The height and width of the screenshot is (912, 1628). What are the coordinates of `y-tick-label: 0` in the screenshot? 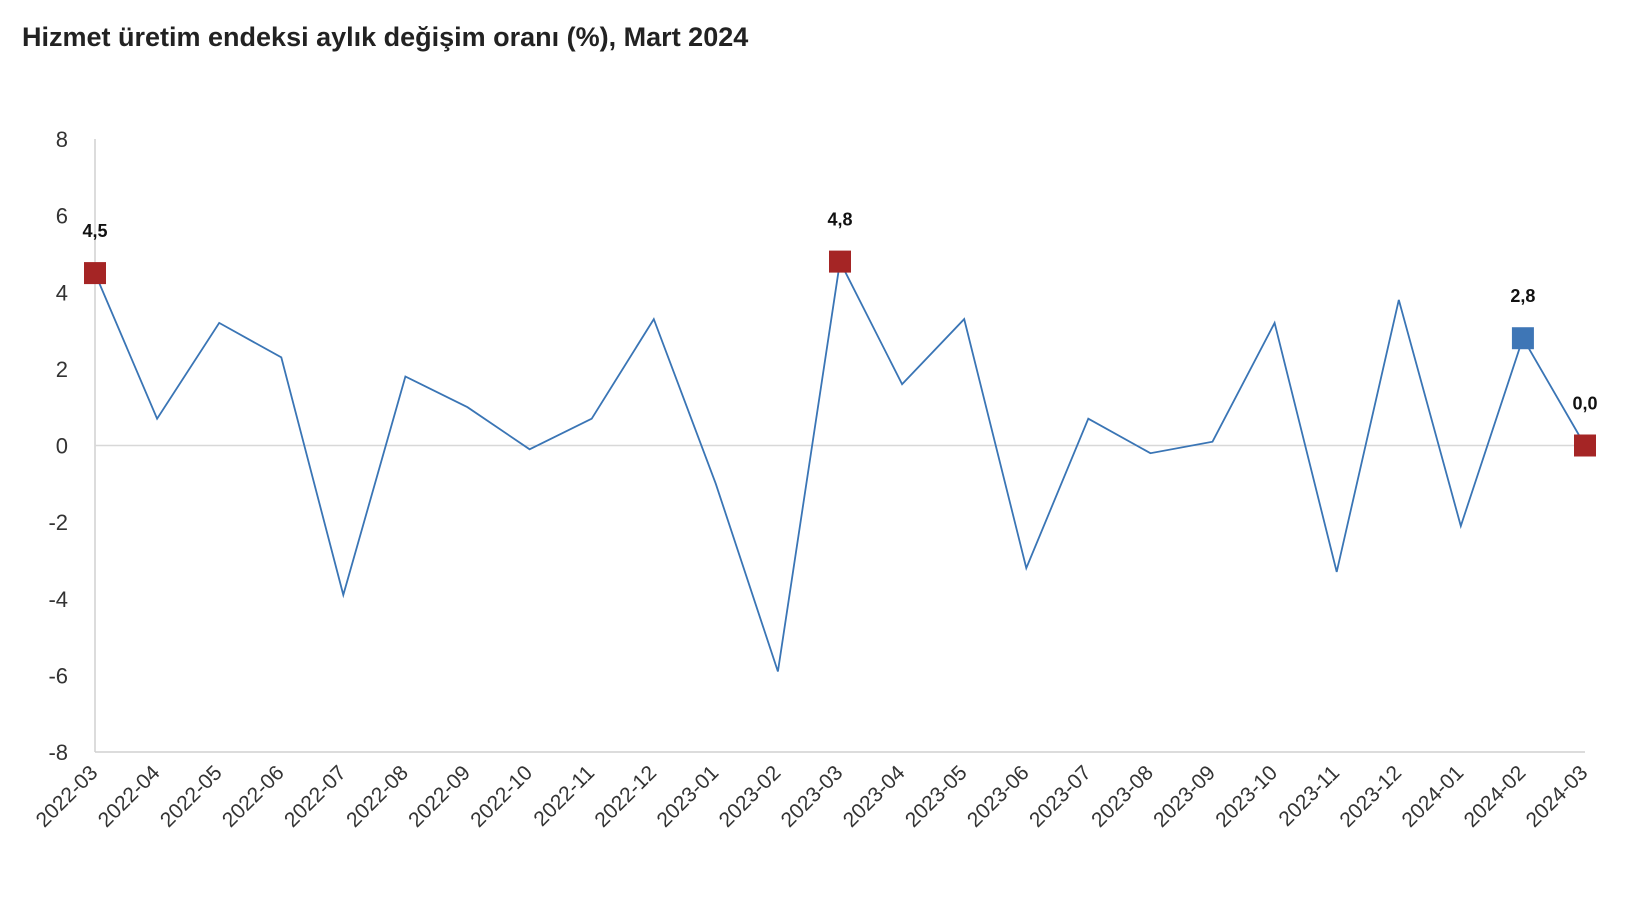 It's located at (62, 446).